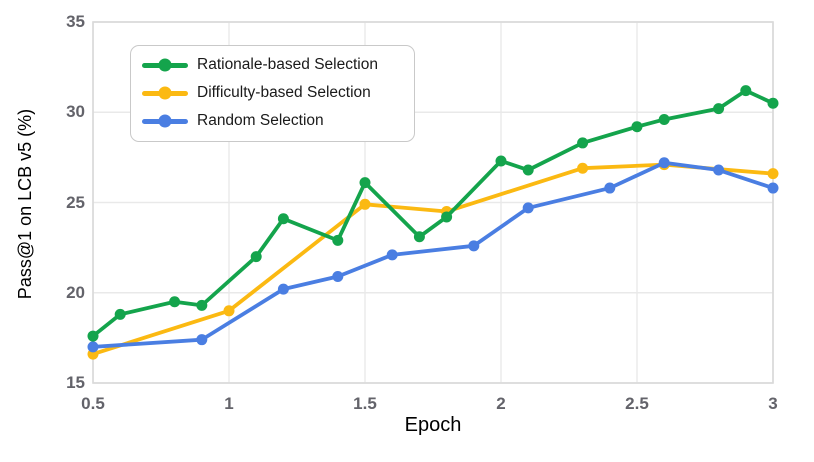 The height and width of the screenshot is (462, 814). I want to click on legend-label: Random Selection, so click(260, 120).